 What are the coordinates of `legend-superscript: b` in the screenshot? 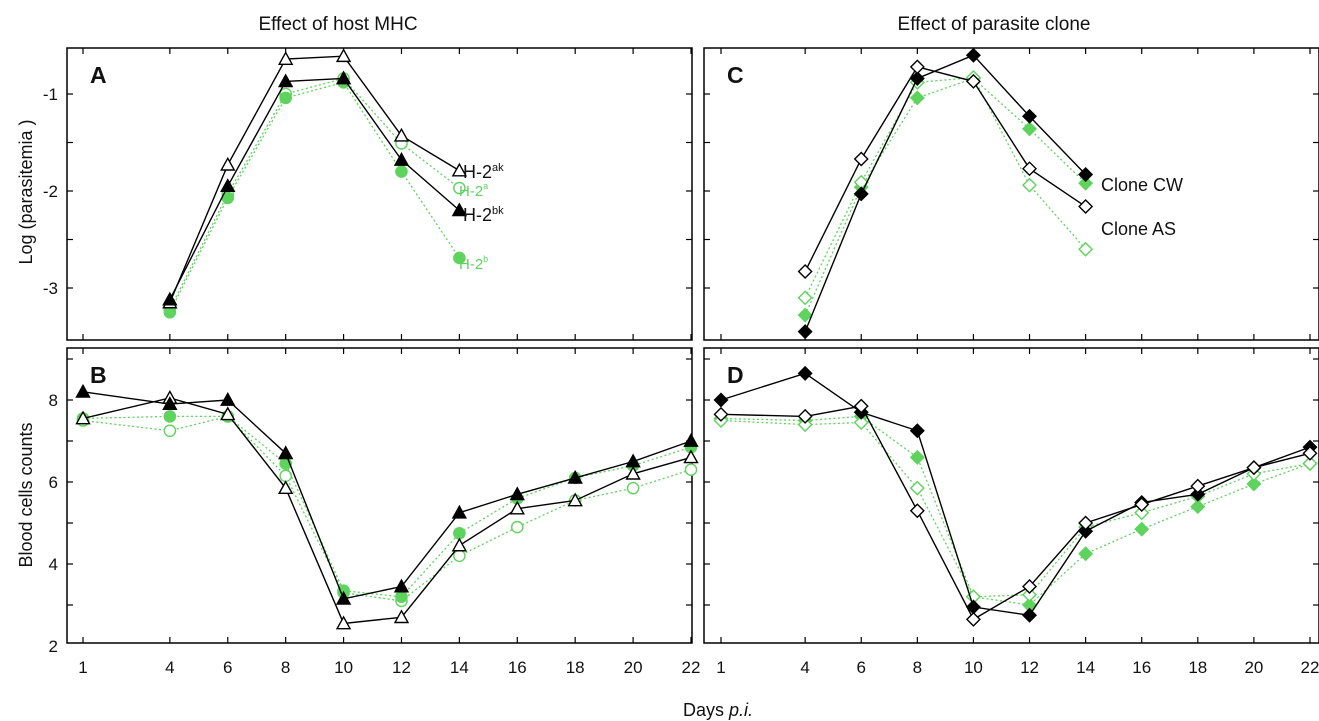 It's located at (485, 259).